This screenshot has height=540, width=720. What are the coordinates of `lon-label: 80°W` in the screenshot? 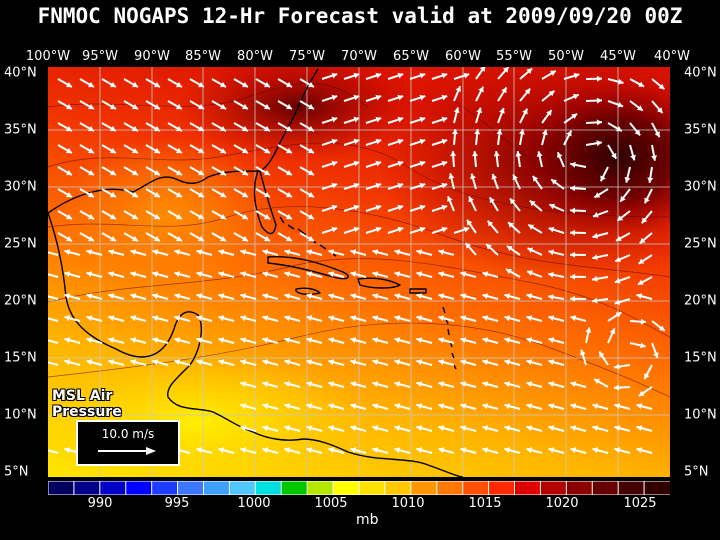 It's located at (255, 56).